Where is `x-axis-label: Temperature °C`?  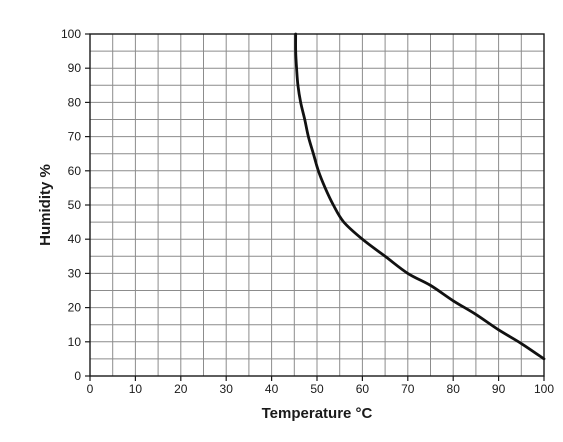
x-axis-label: Temperature °C is located at coordinates (317, 413).